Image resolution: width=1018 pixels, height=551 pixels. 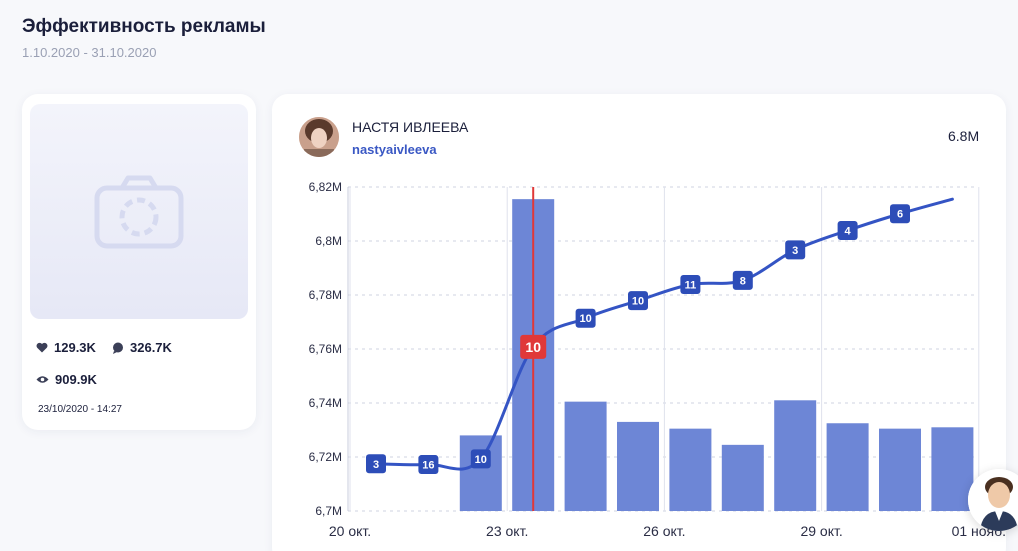 I want to click on comments-count: 326.7K, so click(x=151, y=347).